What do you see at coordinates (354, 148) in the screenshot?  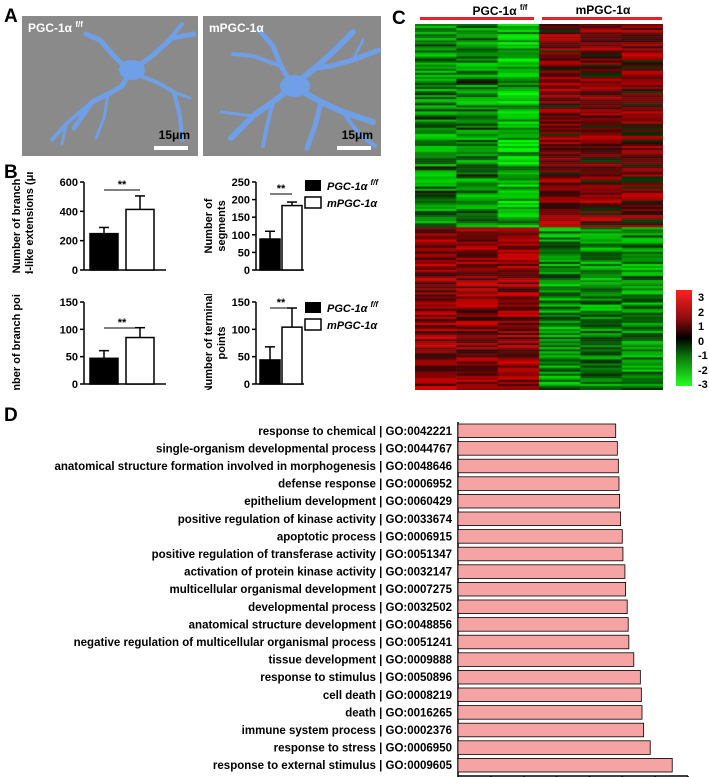 I see `scale-bar-mutant` at bounding box center [354, 148].